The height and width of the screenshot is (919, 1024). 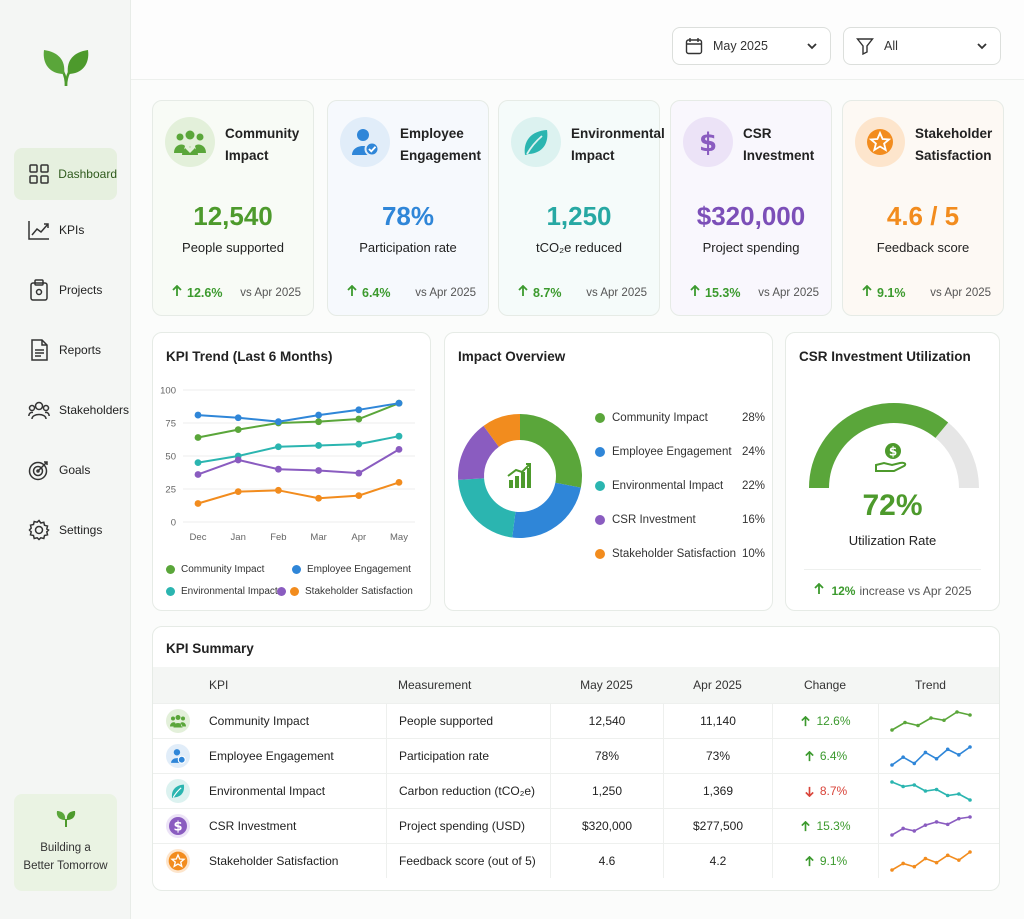 What do you see at coordinates (75, 470) in the screenshot?
I see `sidebar-item-label: Goals` at bounding box center [75, 470].